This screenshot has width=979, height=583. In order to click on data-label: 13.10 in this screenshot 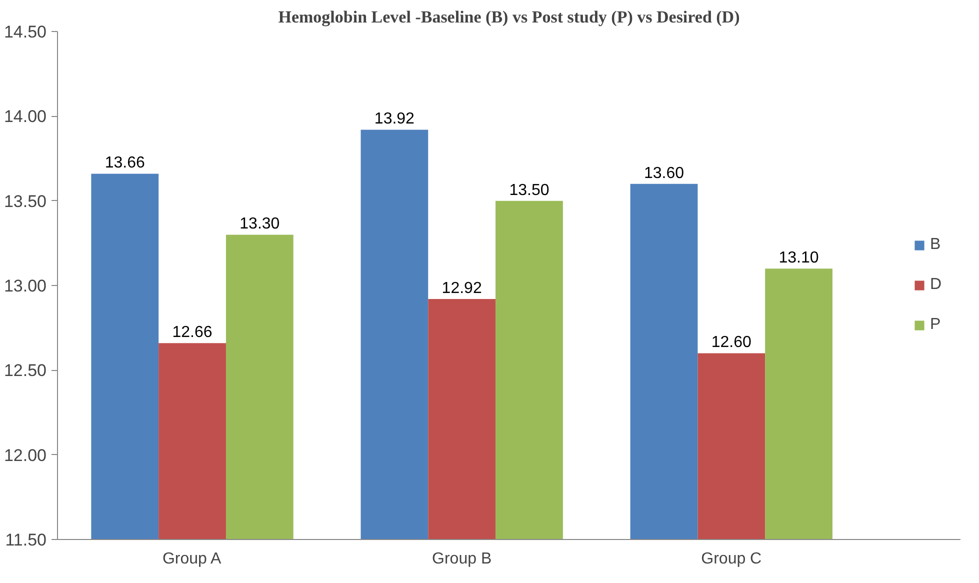, I will do `click(798, 258)`.